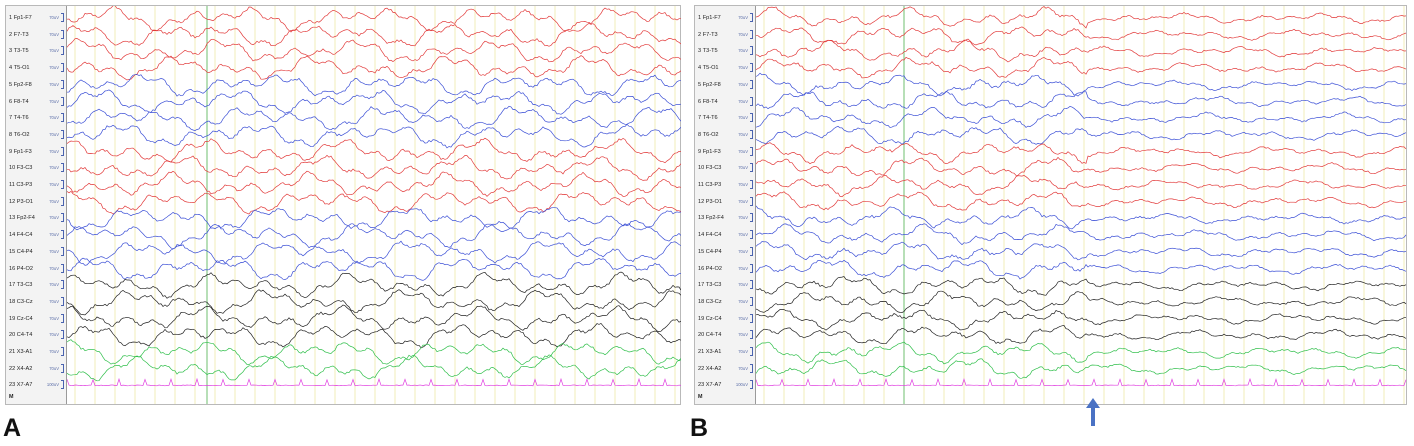 The width and height of the screenshot is (1414, 446). I want to click on up-arrow-icon, so click(1093, 412).